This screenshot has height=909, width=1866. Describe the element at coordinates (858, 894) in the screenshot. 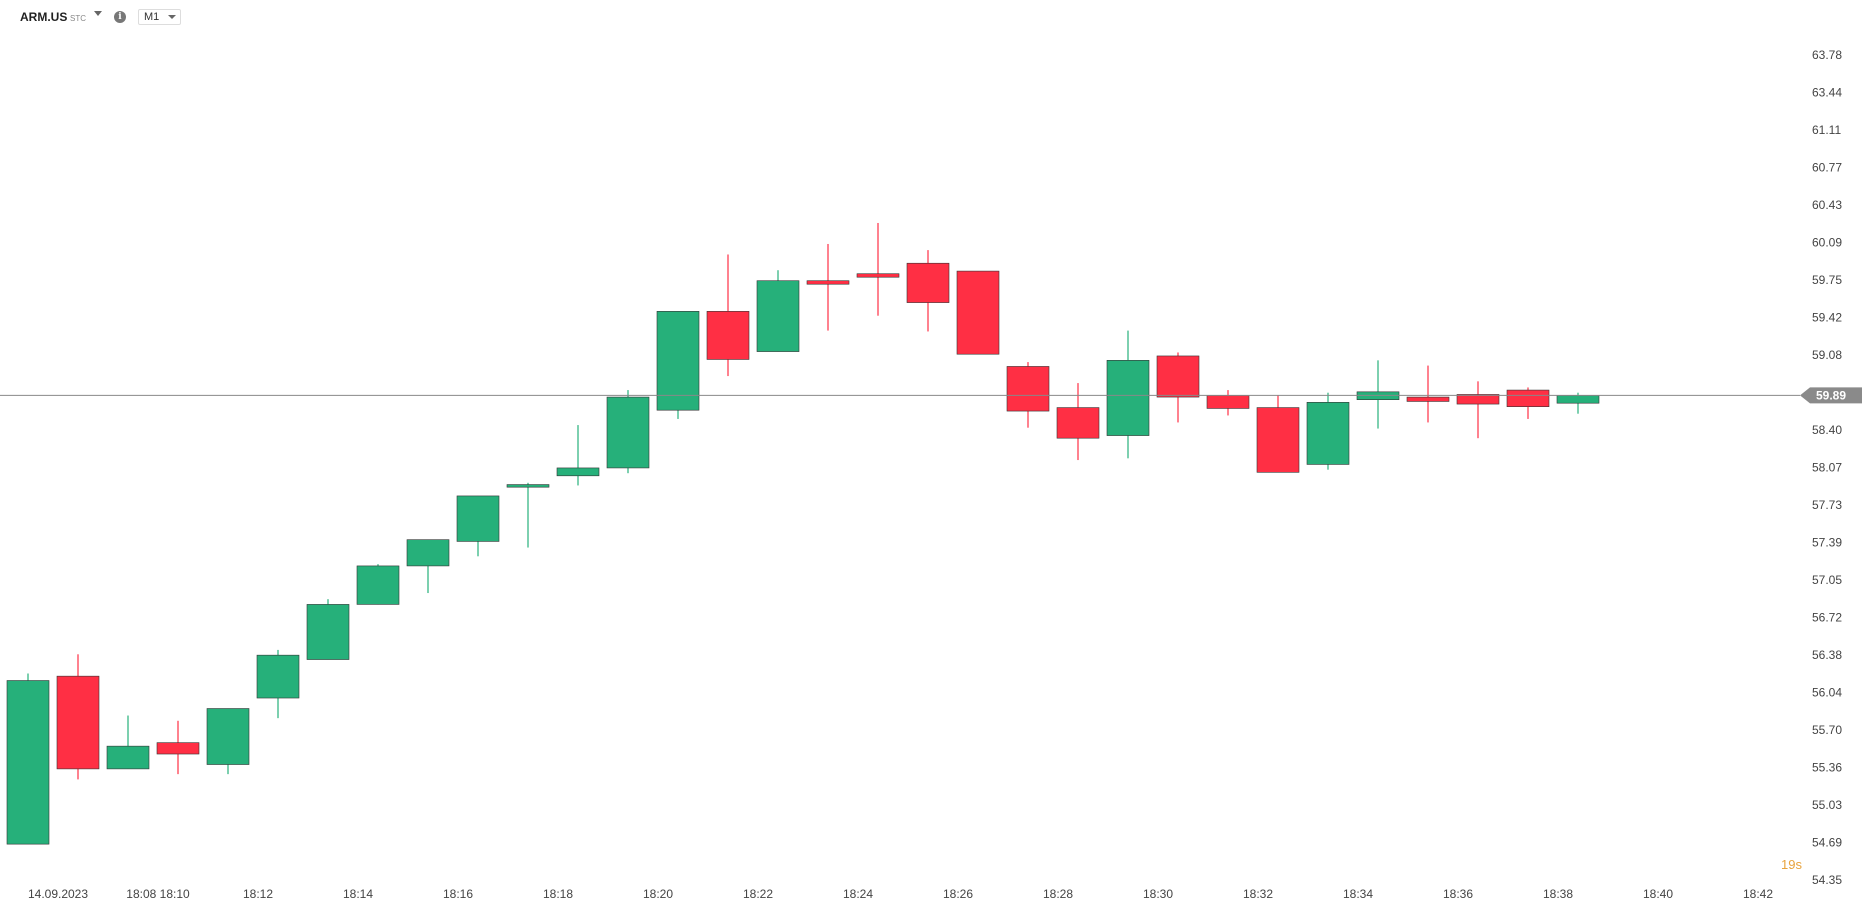

I see `x-tick-label: 18:24` at that location.